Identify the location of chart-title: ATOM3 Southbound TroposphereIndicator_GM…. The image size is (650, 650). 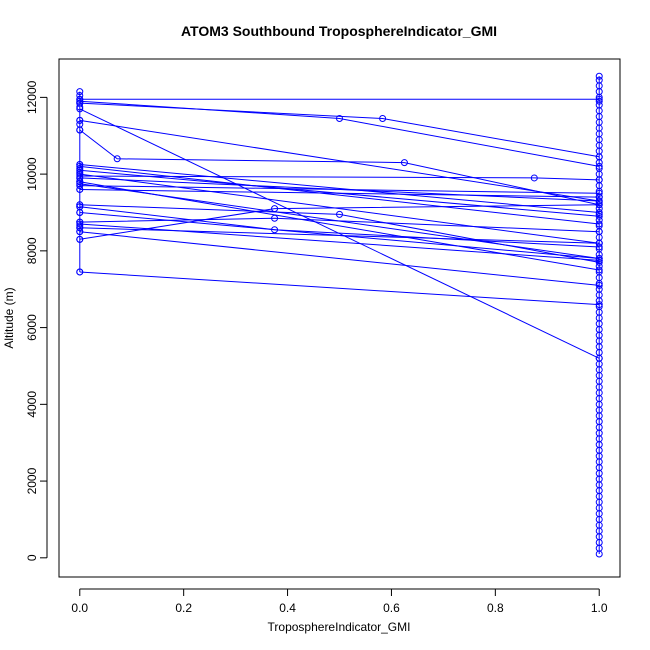
(339, 31).